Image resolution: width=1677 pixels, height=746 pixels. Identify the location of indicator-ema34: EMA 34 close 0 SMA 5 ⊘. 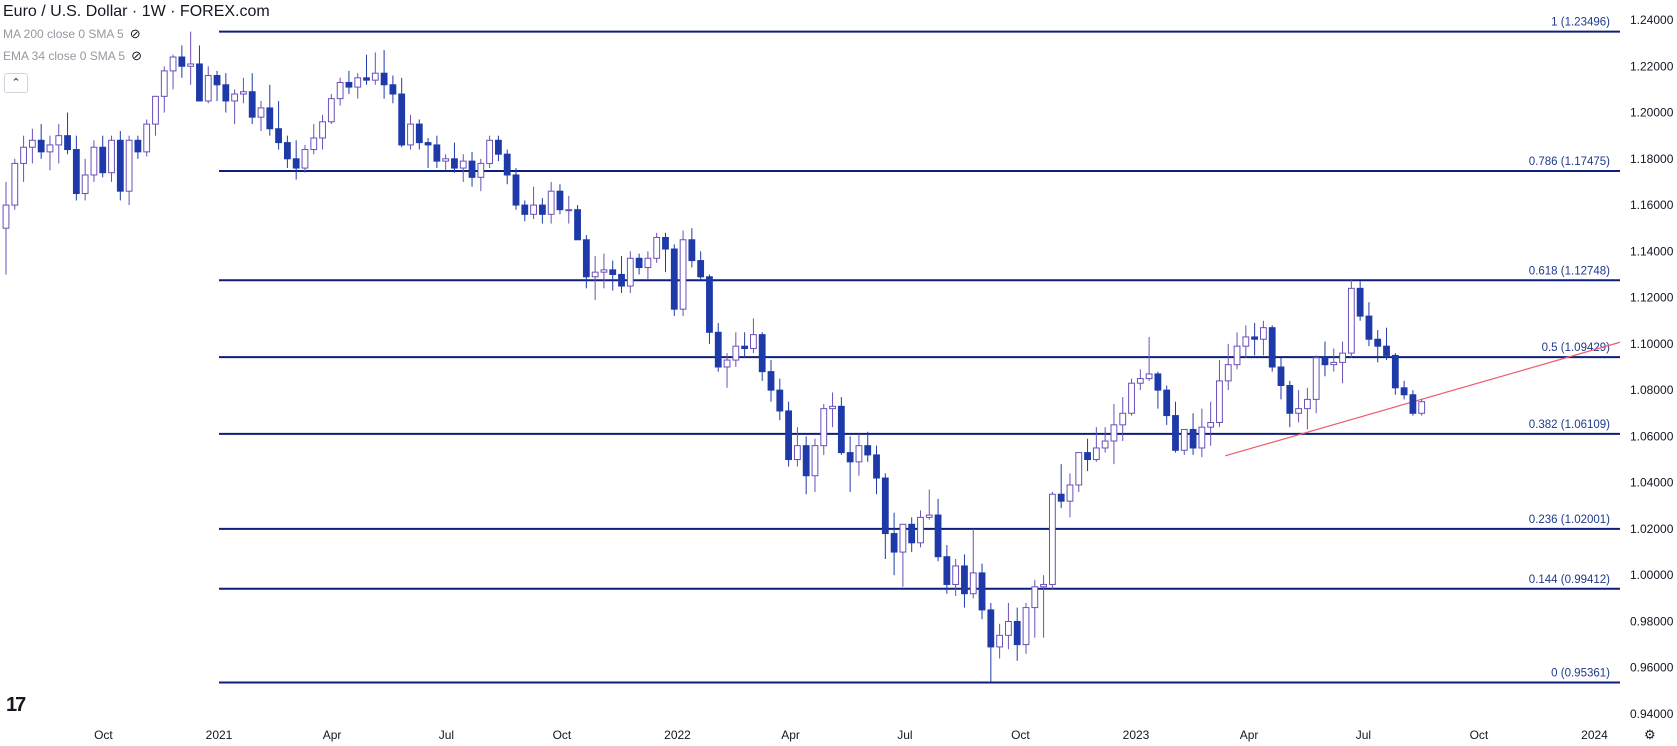
(136, 56).